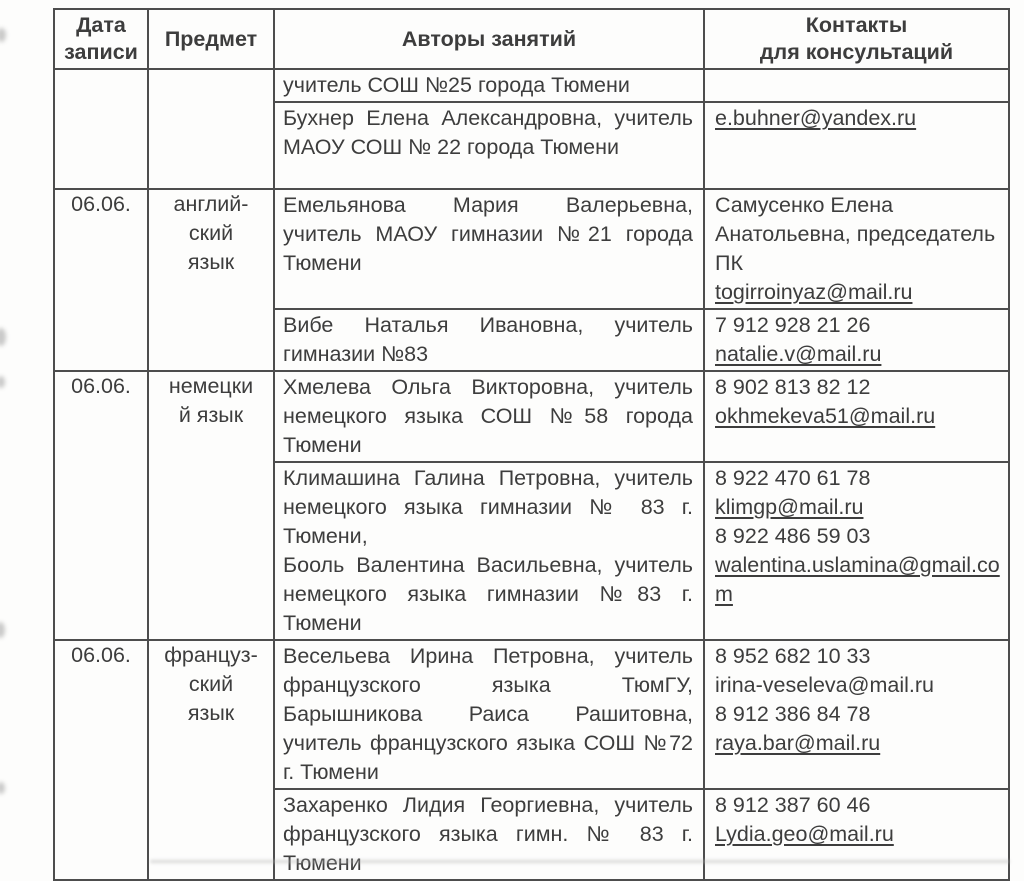 The height and width of the screenshot is (881, 1024). I want to click on subject-cell, so click(211, 129).